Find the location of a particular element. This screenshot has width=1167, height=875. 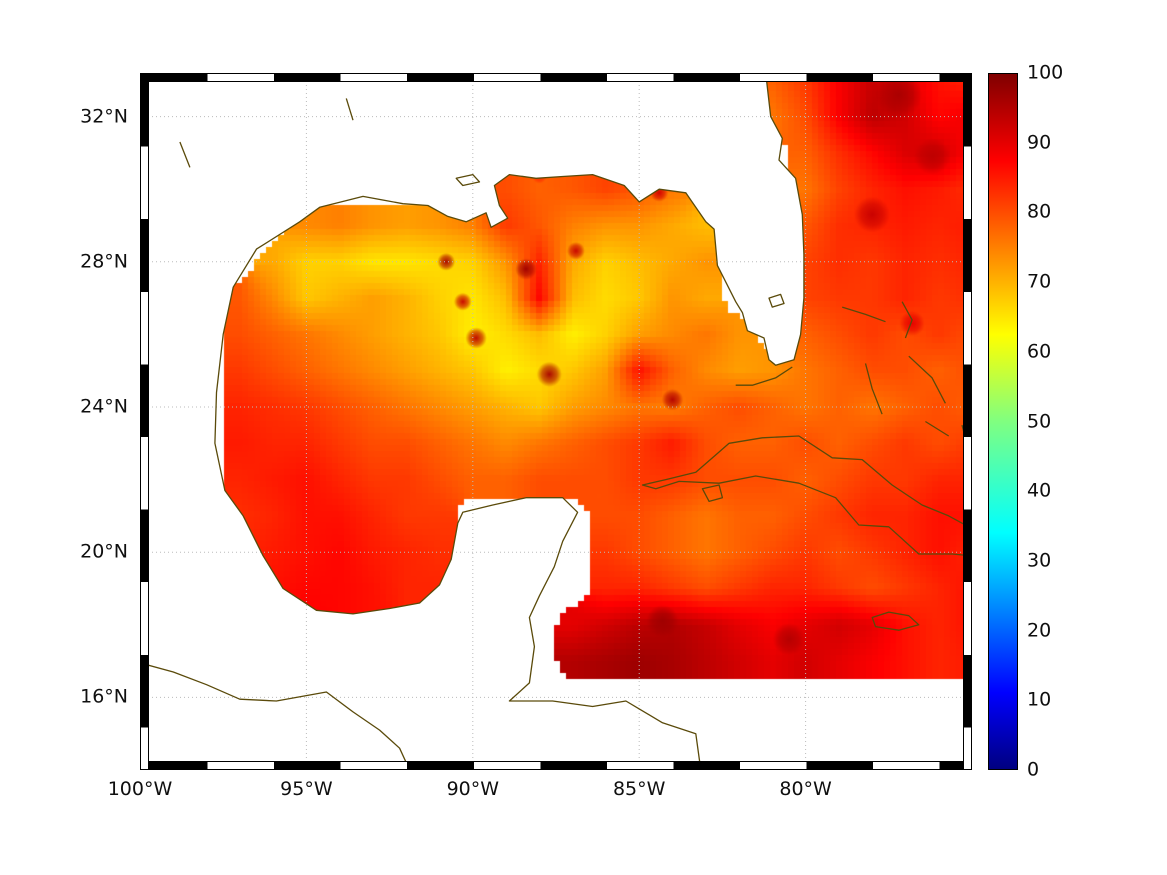

coastline-lake-okeechobee is located at coordinates (776, 300).